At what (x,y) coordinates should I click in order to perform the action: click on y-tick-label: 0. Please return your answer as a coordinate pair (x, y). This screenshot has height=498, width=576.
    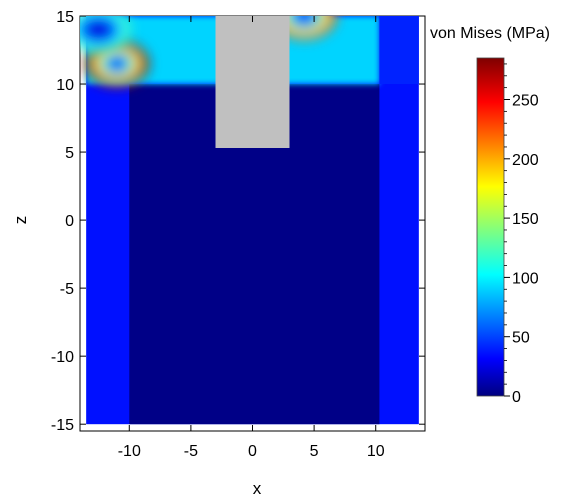
    Looking at the image, I should click on (69, 221).